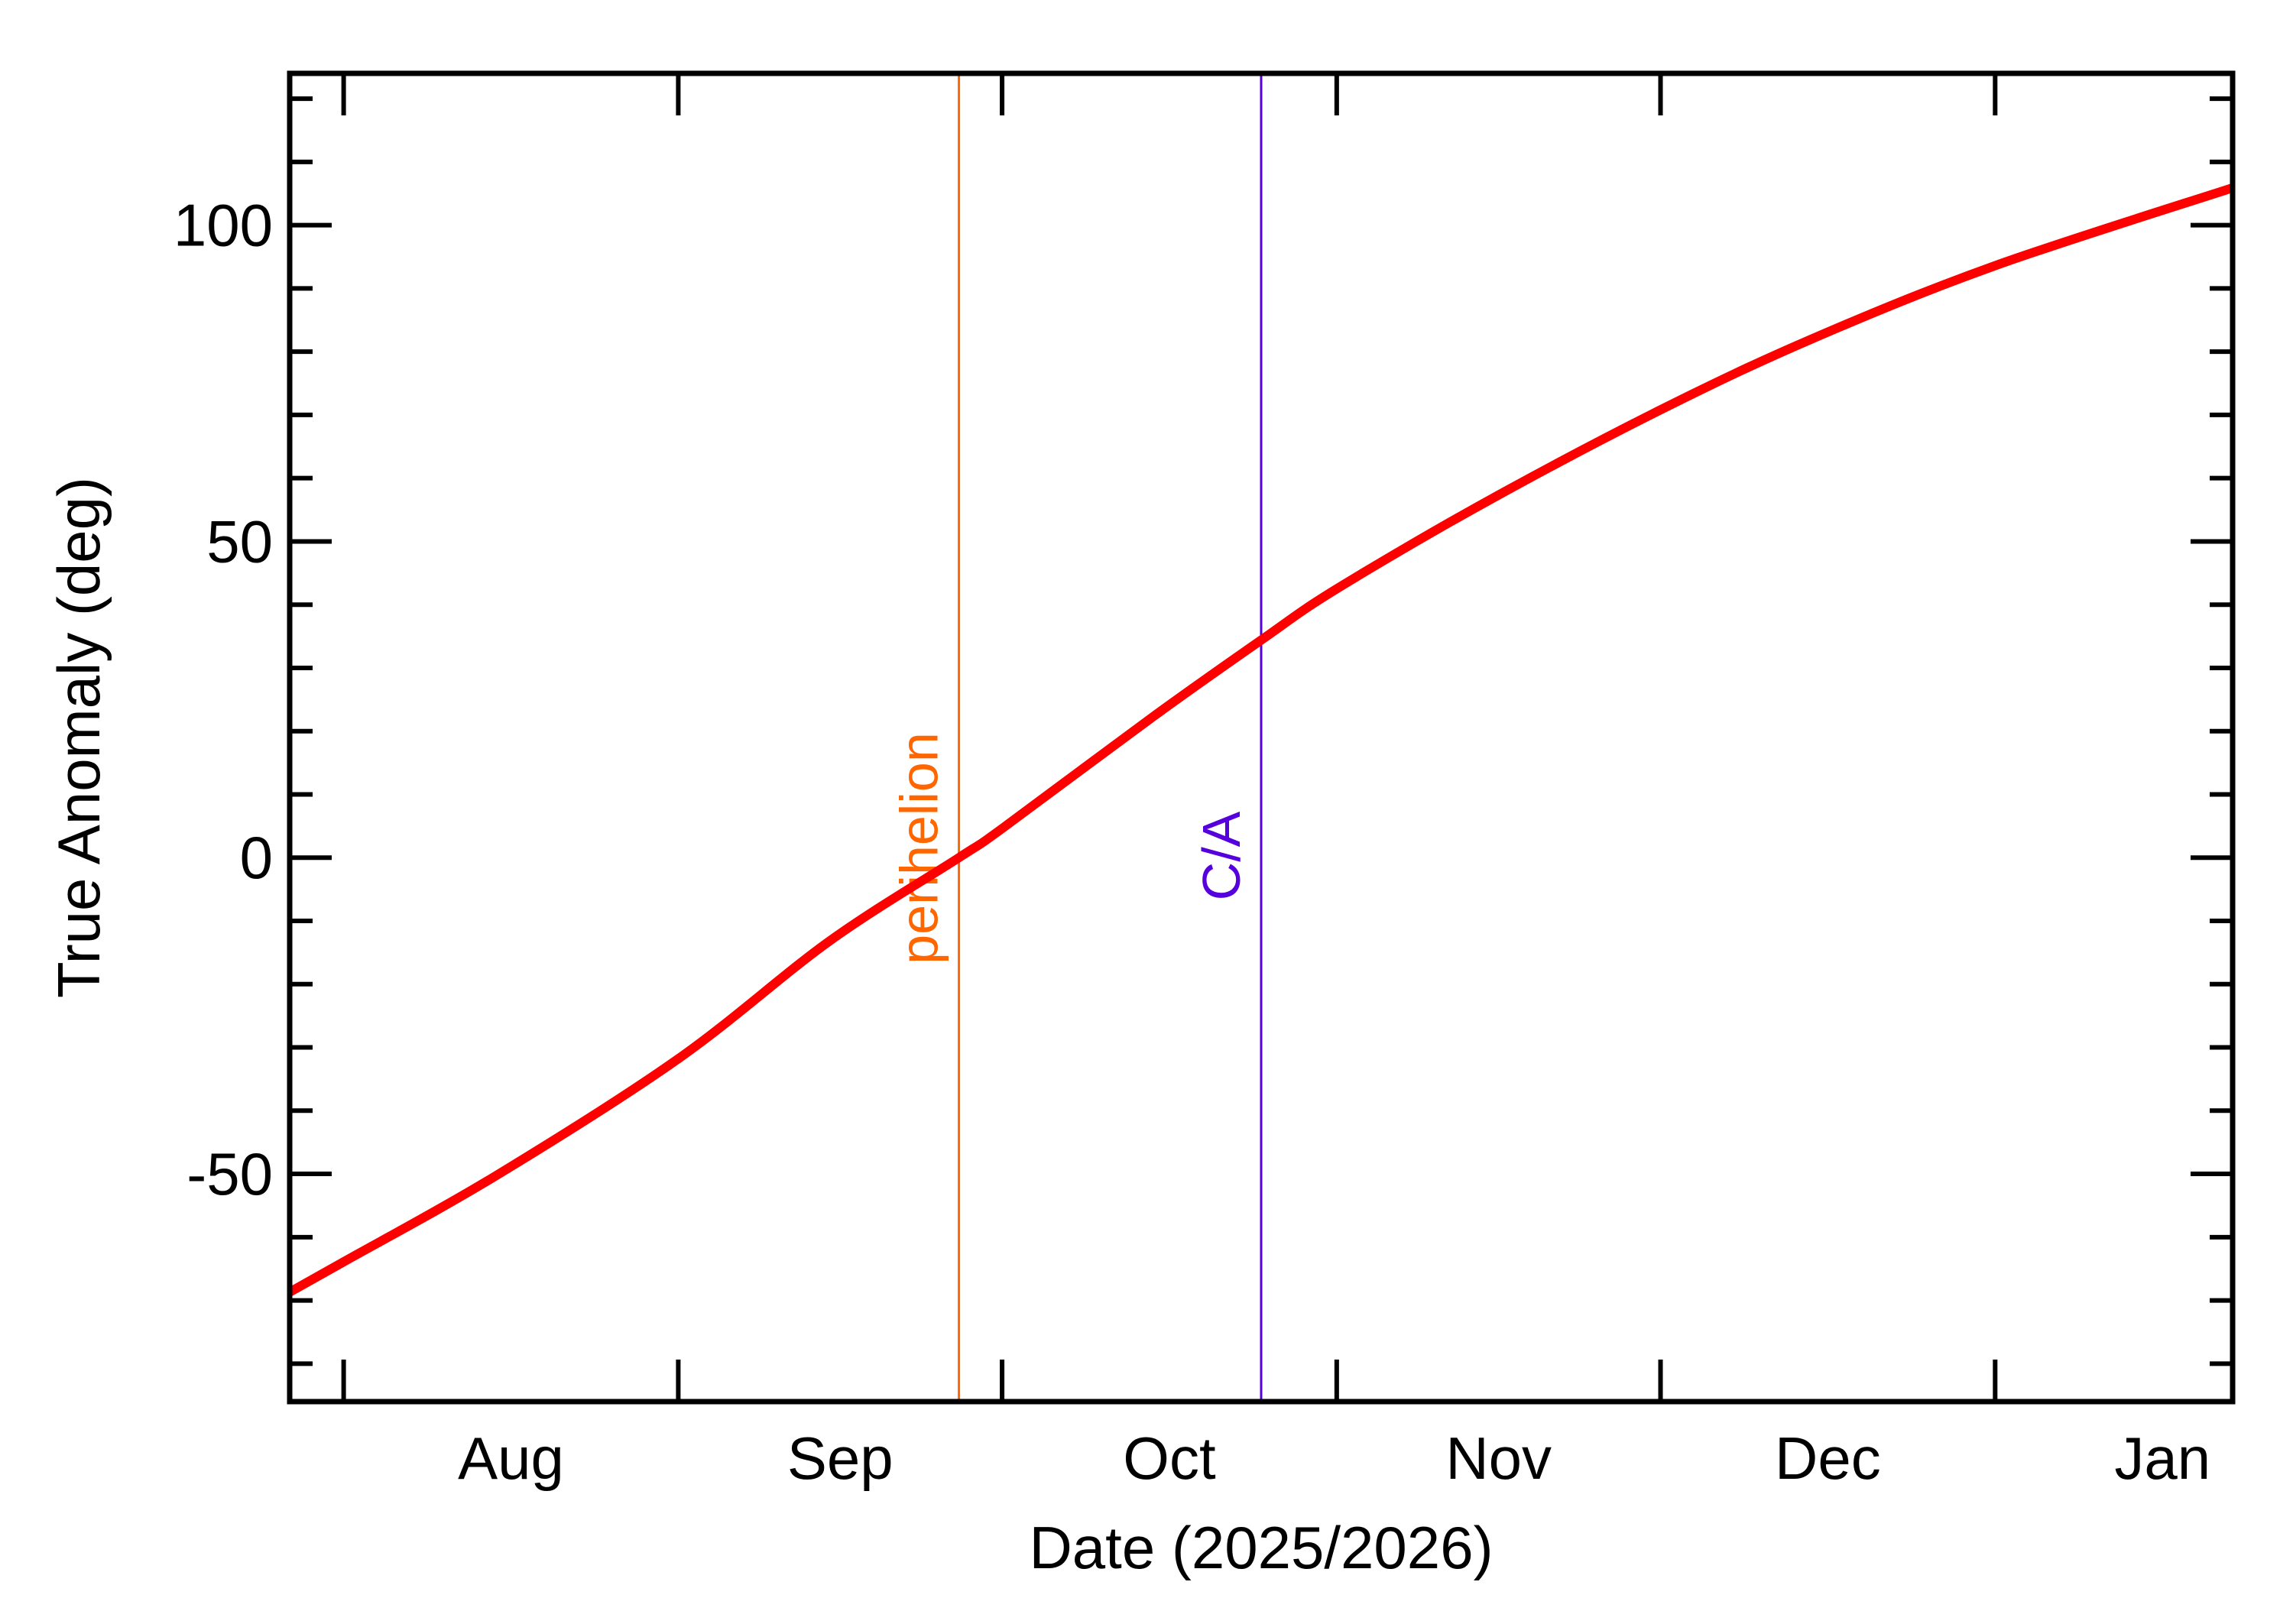 The height and width of the screenshot is (1624, 2293). What do you see at coordinates (239, 541) in the screenshot?
I see `y-tick-label: 50` at bounding box center [239, 541].